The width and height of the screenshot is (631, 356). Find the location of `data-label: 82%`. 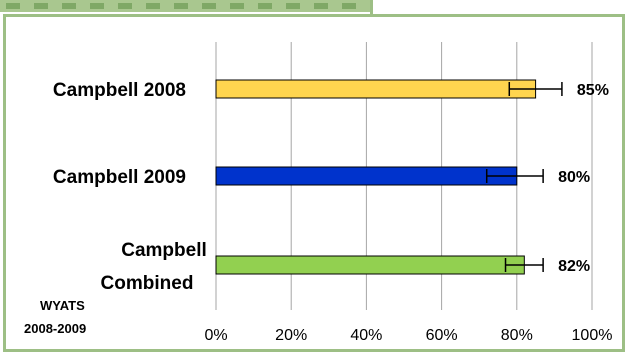

data-label: 82% is located at coordinates (574, 266).